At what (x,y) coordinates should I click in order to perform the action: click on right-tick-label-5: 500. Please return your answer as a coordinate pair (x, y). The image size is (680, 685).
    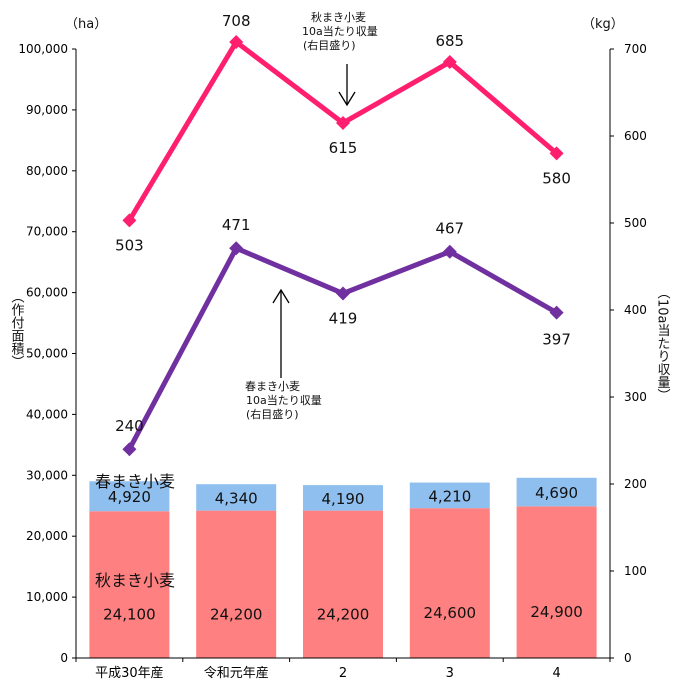
    Looking at the image, I should click on (635, 223).